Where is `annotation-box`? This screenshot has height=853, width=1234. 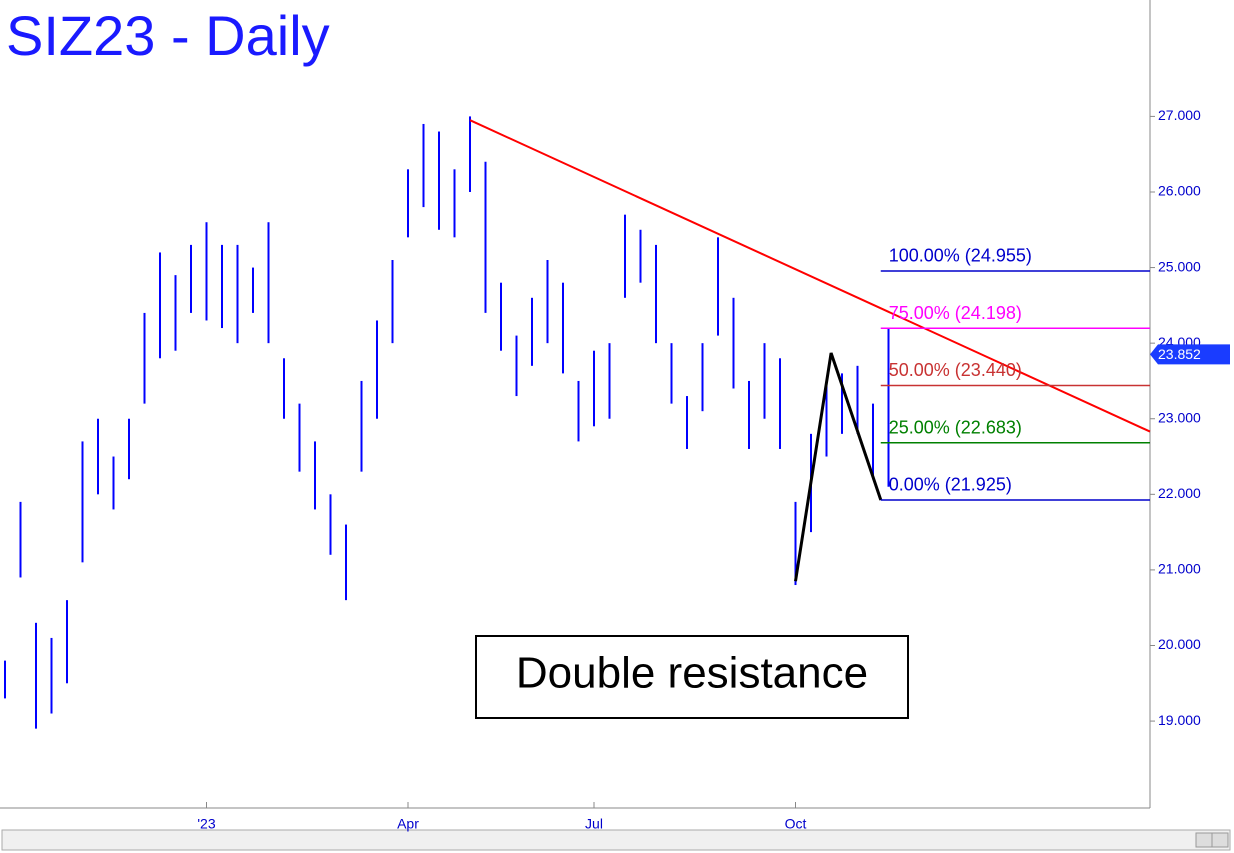 annotation-box is located at coordinates (692, 677).